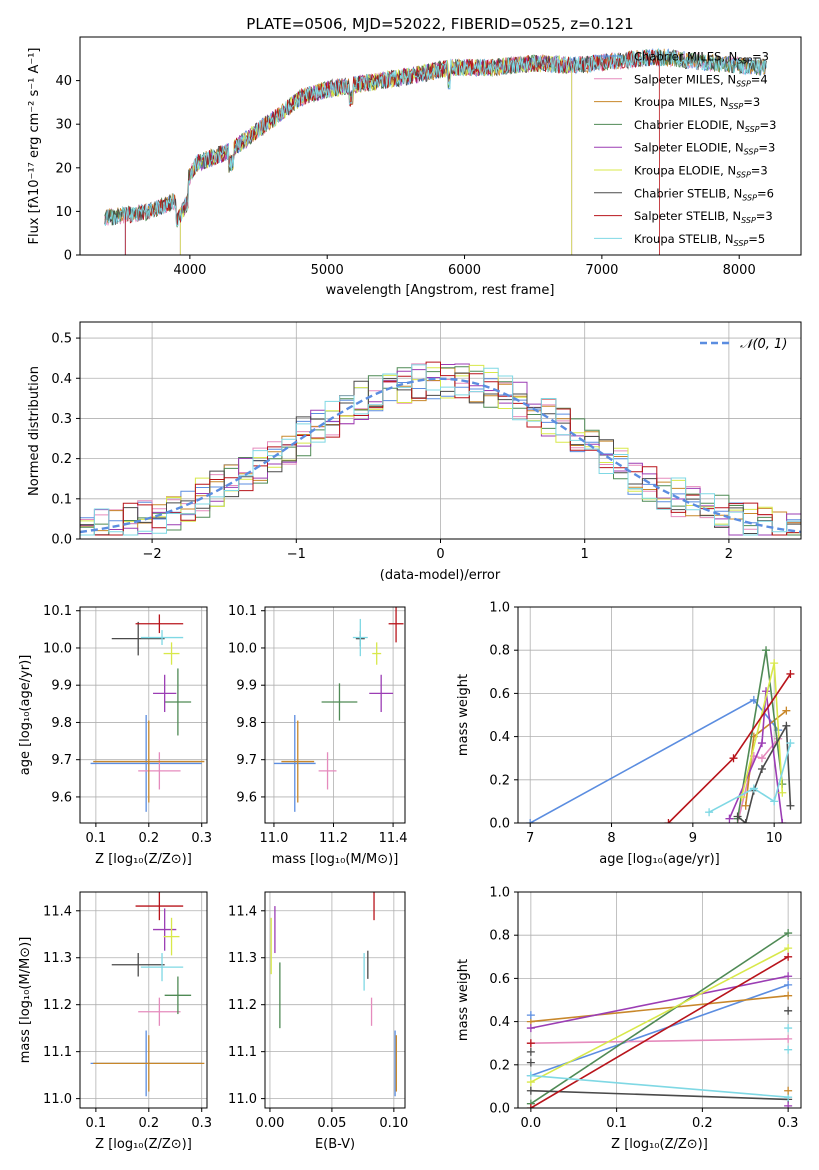  What do you see at coordinates (704, 194) in the screenshot?
I see `legend-label: Chabrier STELIB, NSSP=6` at bounding box center [704, 194].